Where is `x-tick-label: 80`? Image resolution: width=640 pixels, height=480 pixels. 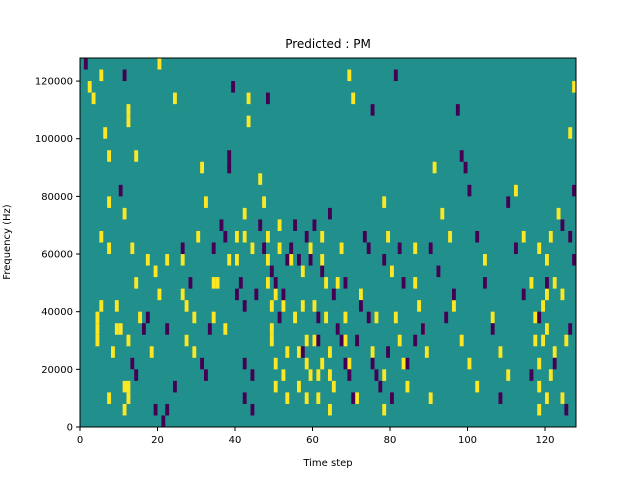 x-tick-label: 80 is located at coordinates (390, 440).